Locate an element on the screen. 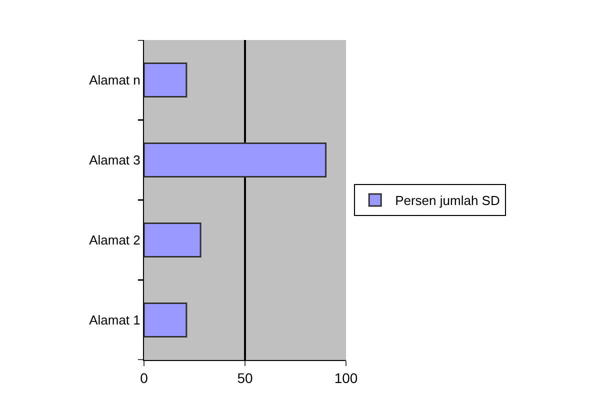 This screenshot has width=592, height=410. y-tick-label: Alamat 3 is located at coordinates (114, 160).